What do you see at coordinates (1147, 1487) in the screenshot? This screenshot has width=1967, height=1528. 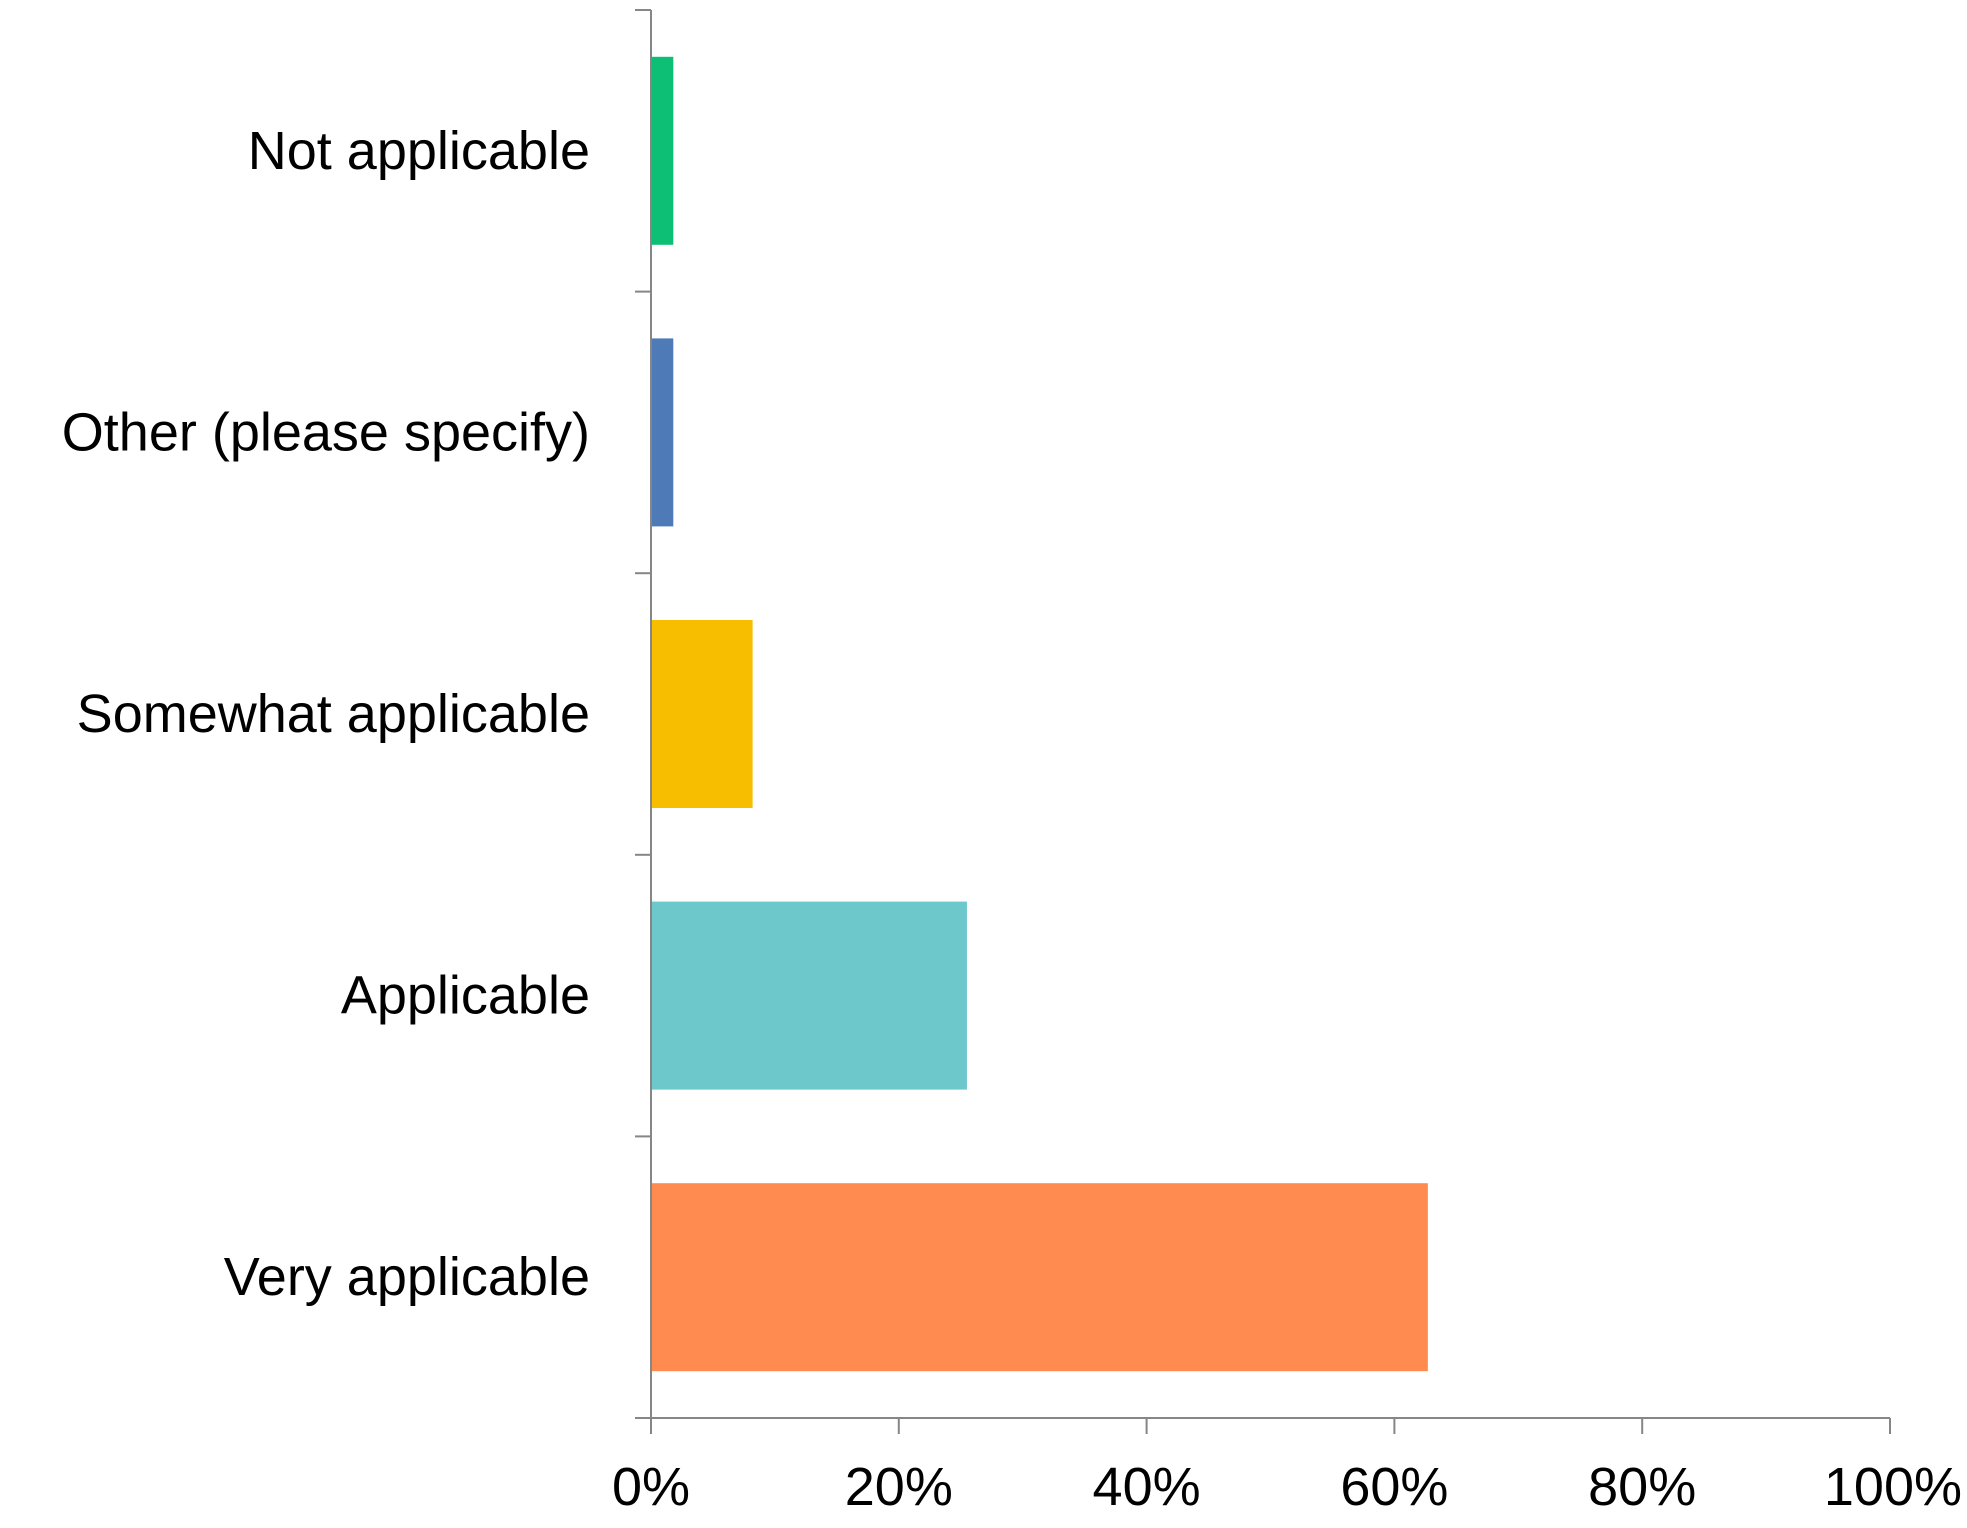 I see `x-tick-label: 40%` at bounding box center [1147, 1487].